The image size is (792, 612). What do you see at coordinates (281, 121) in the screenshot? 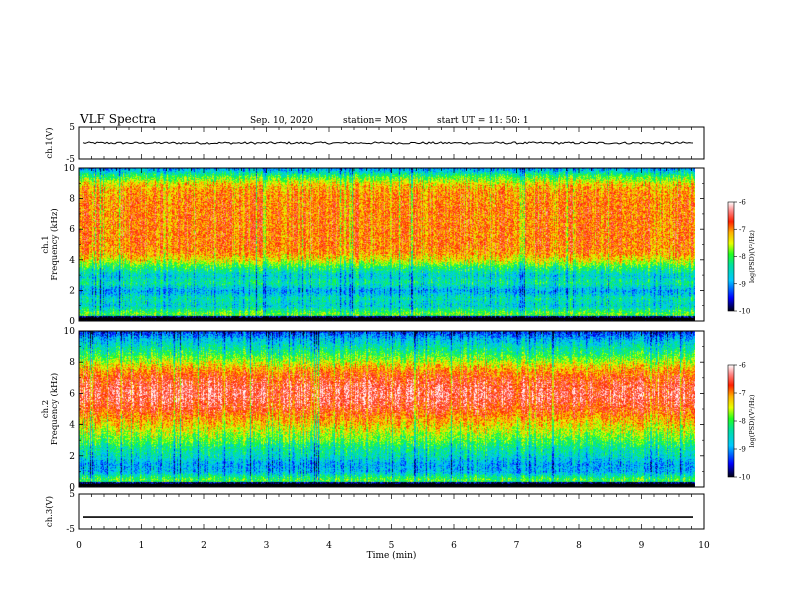
I see `date-label: Sep. 10, 2020` at bounding box center [281, 121].